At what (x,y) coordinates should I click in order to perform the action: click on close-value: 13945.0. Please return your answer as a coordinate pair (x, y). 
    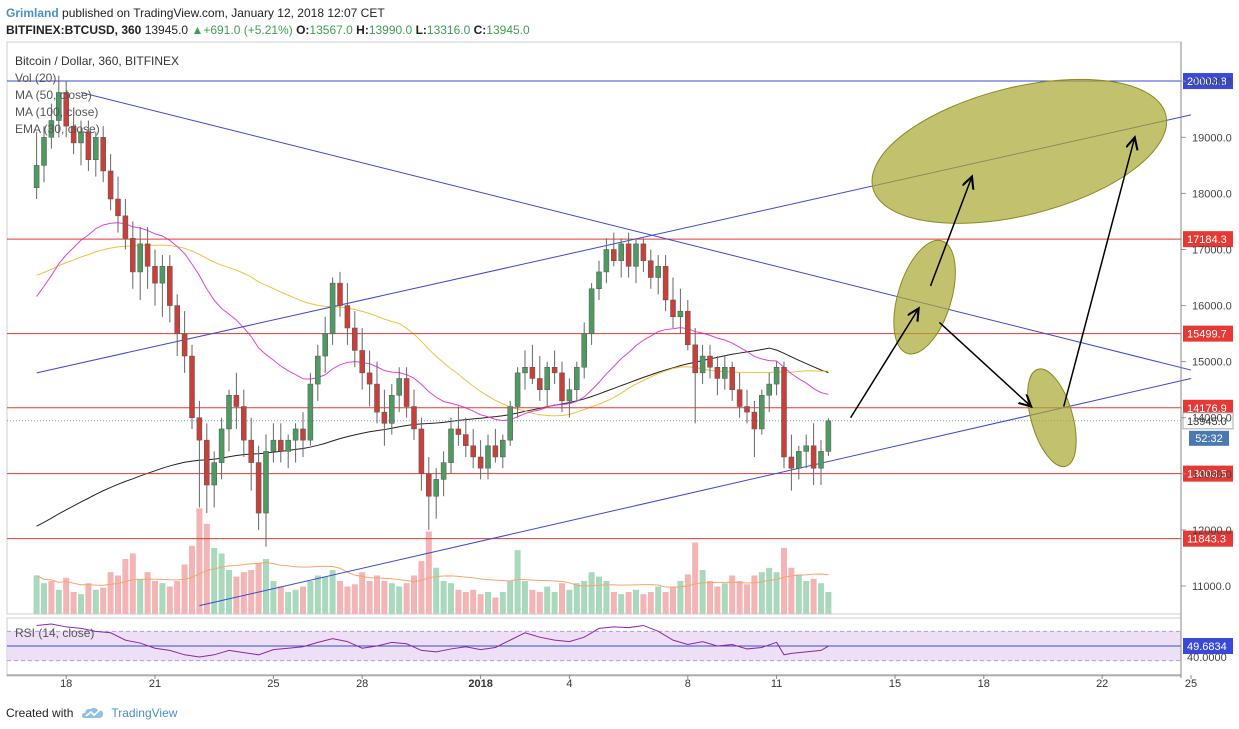
    Looking at the image, I should click on (508, 30).